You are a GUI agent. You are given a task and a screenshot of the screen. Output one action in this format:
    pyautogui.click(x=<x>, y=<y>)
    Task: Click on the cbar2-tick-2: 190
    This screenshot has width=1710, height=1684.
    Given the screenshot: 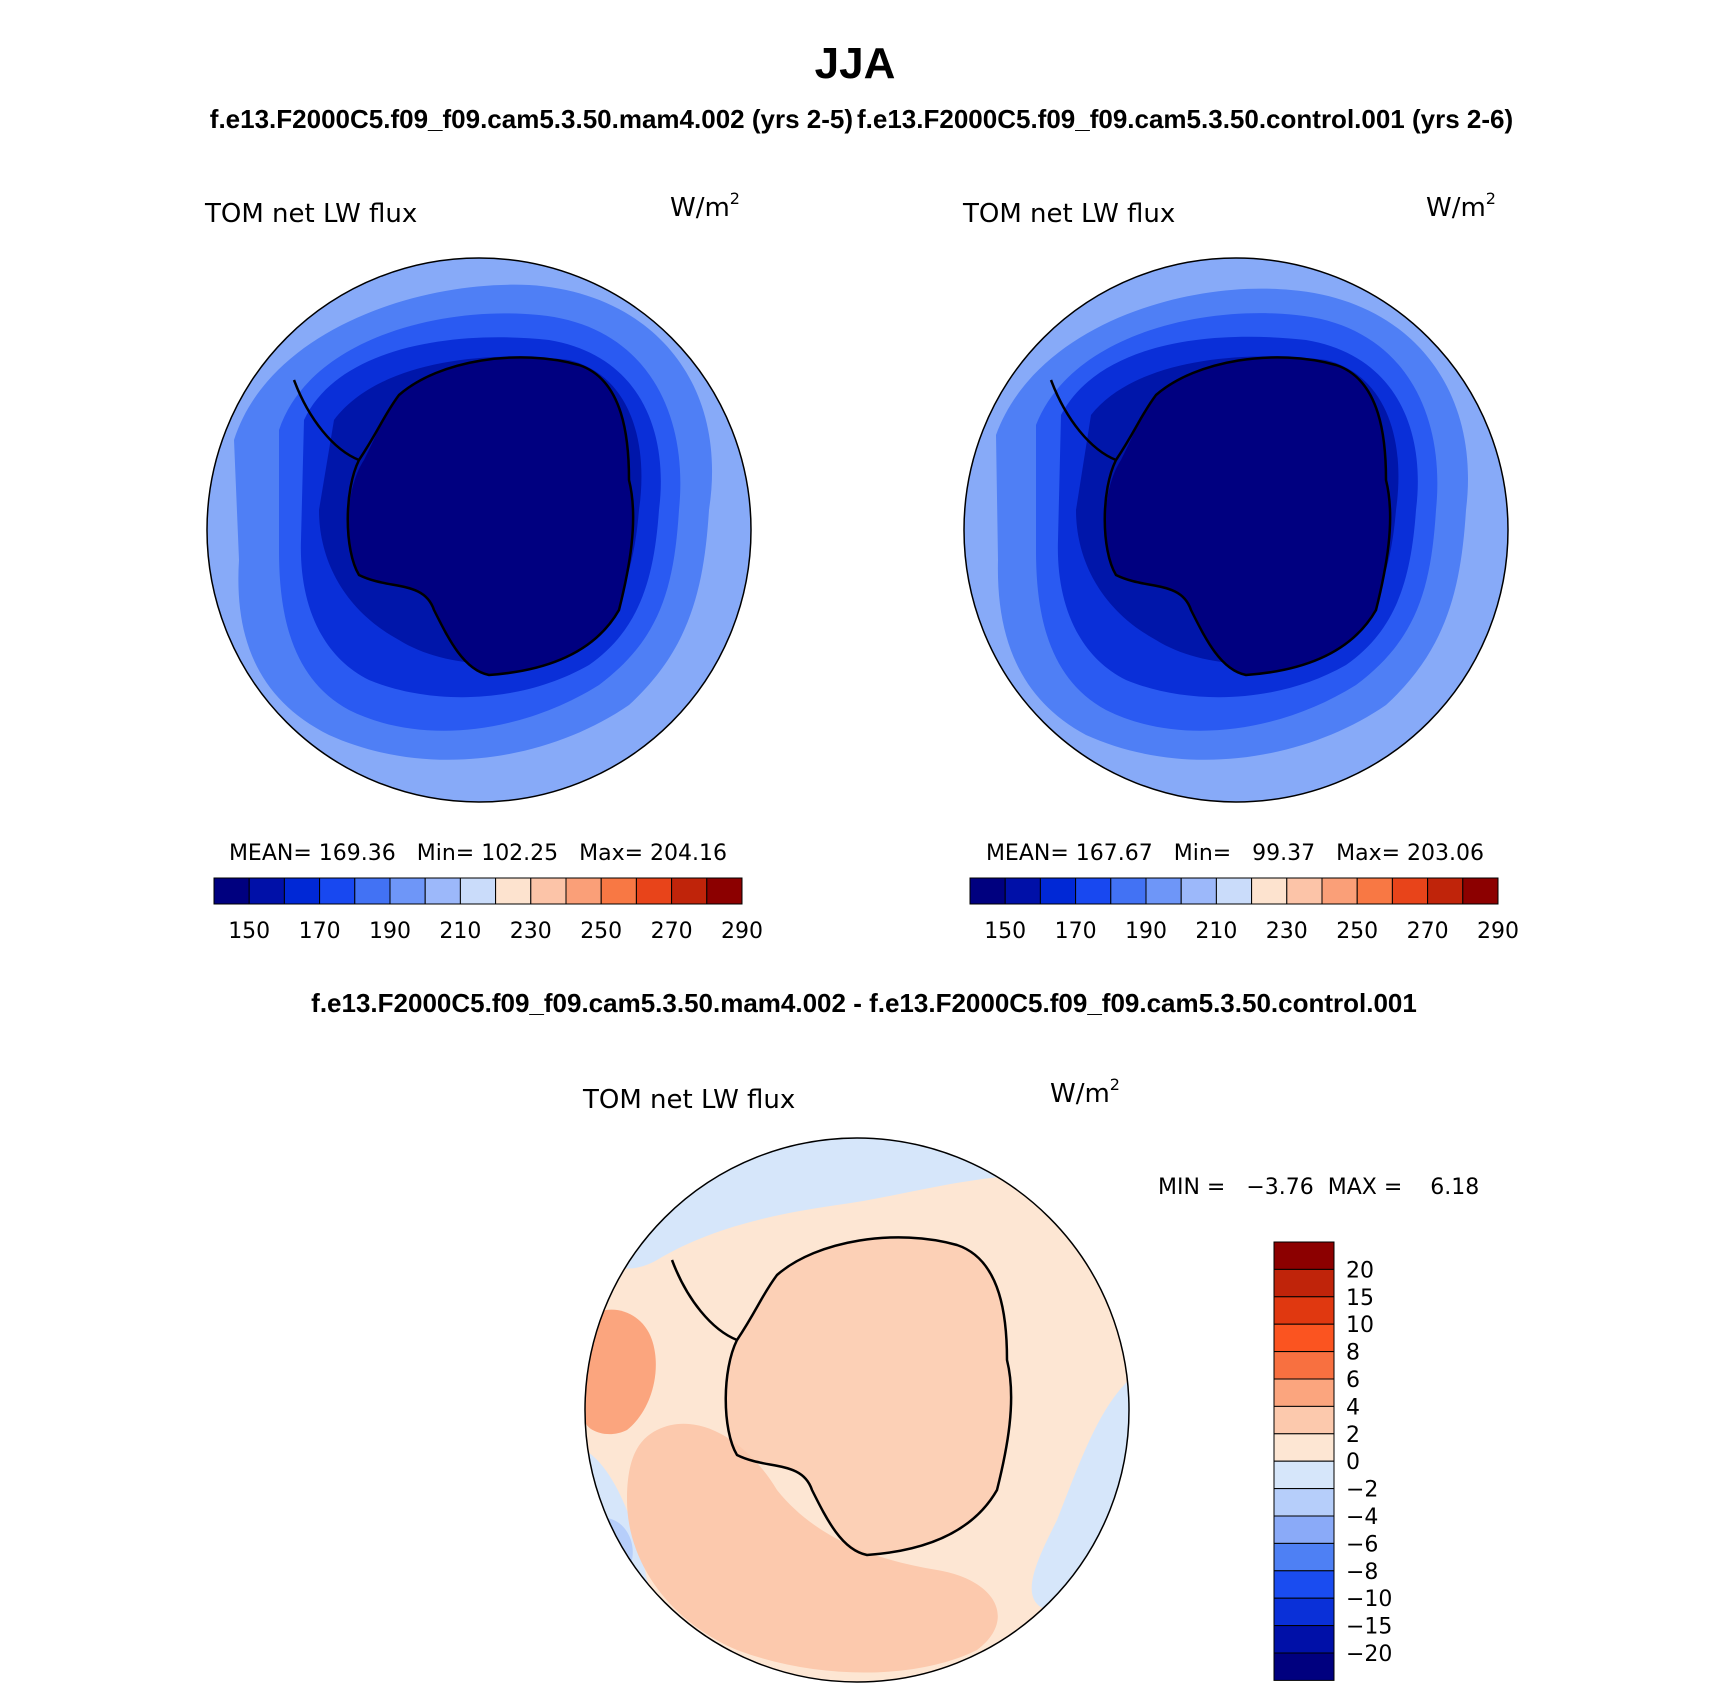 What is the action you would take?
    pyautogui.click(x=1146, y=931)
    